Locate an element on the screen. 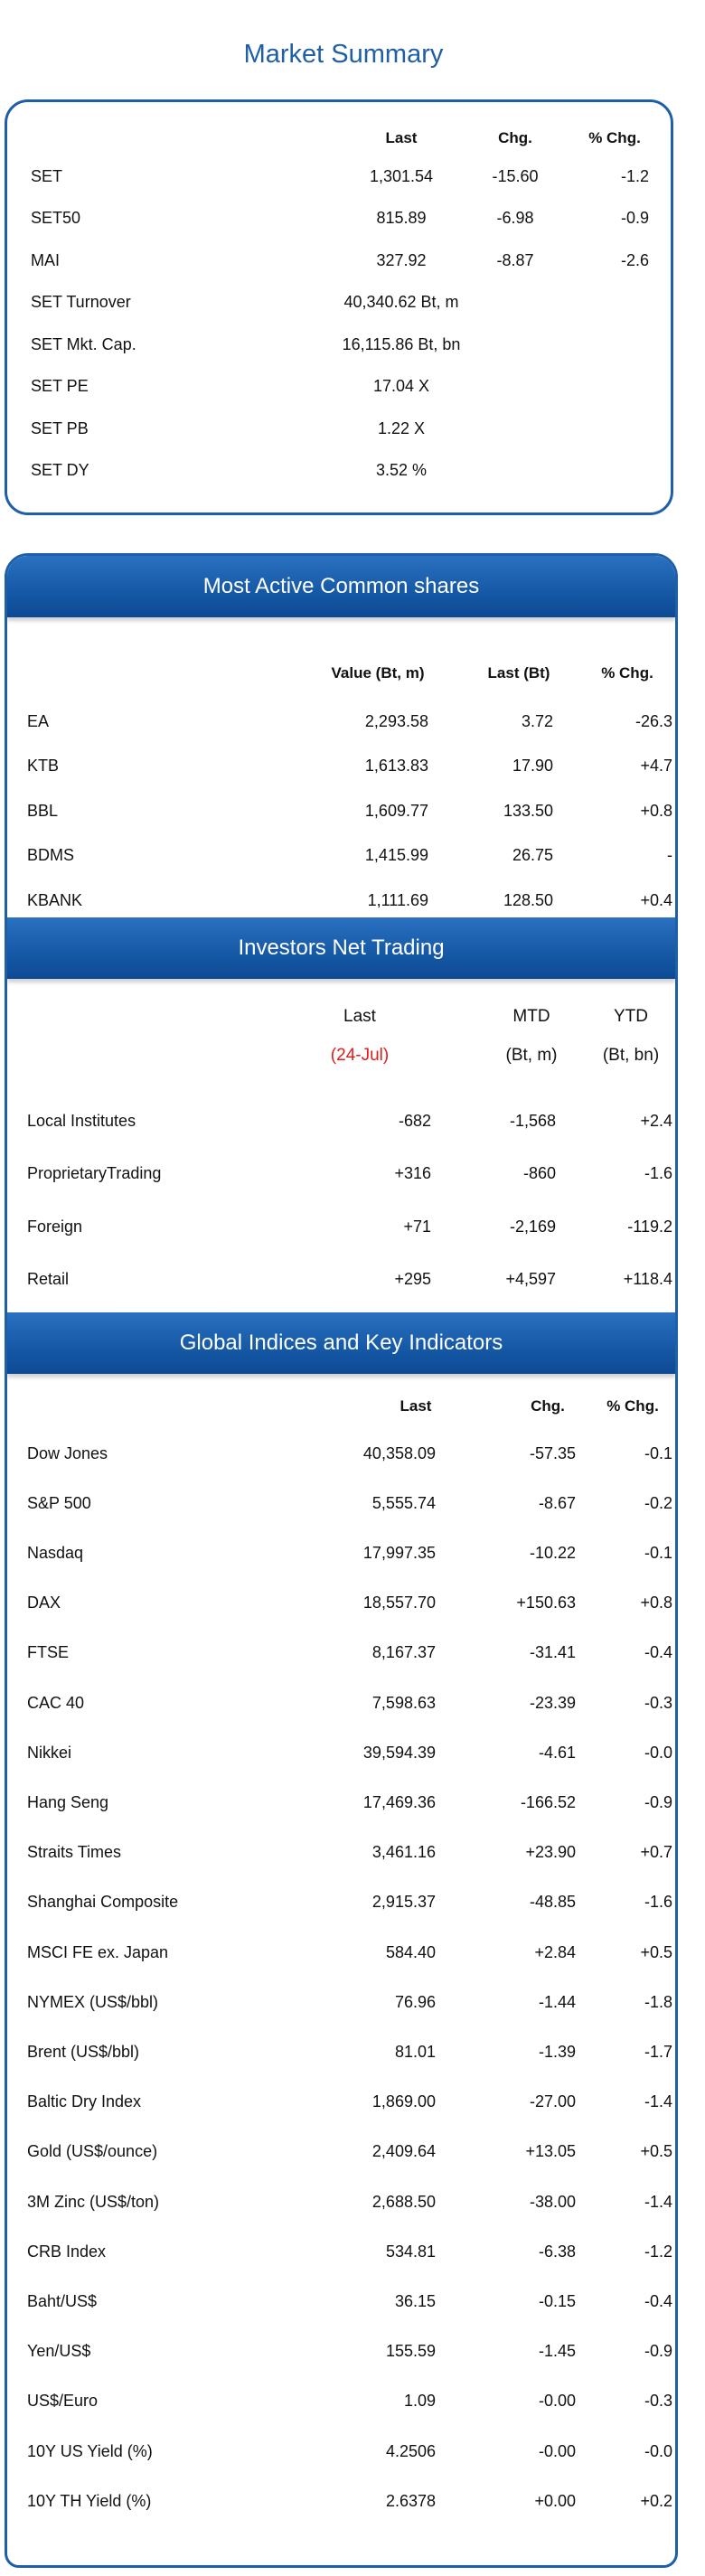 The height and width of the screenshot is (2576, 705). mtd-value: -2,169 is located at coordinates (532, 1226).